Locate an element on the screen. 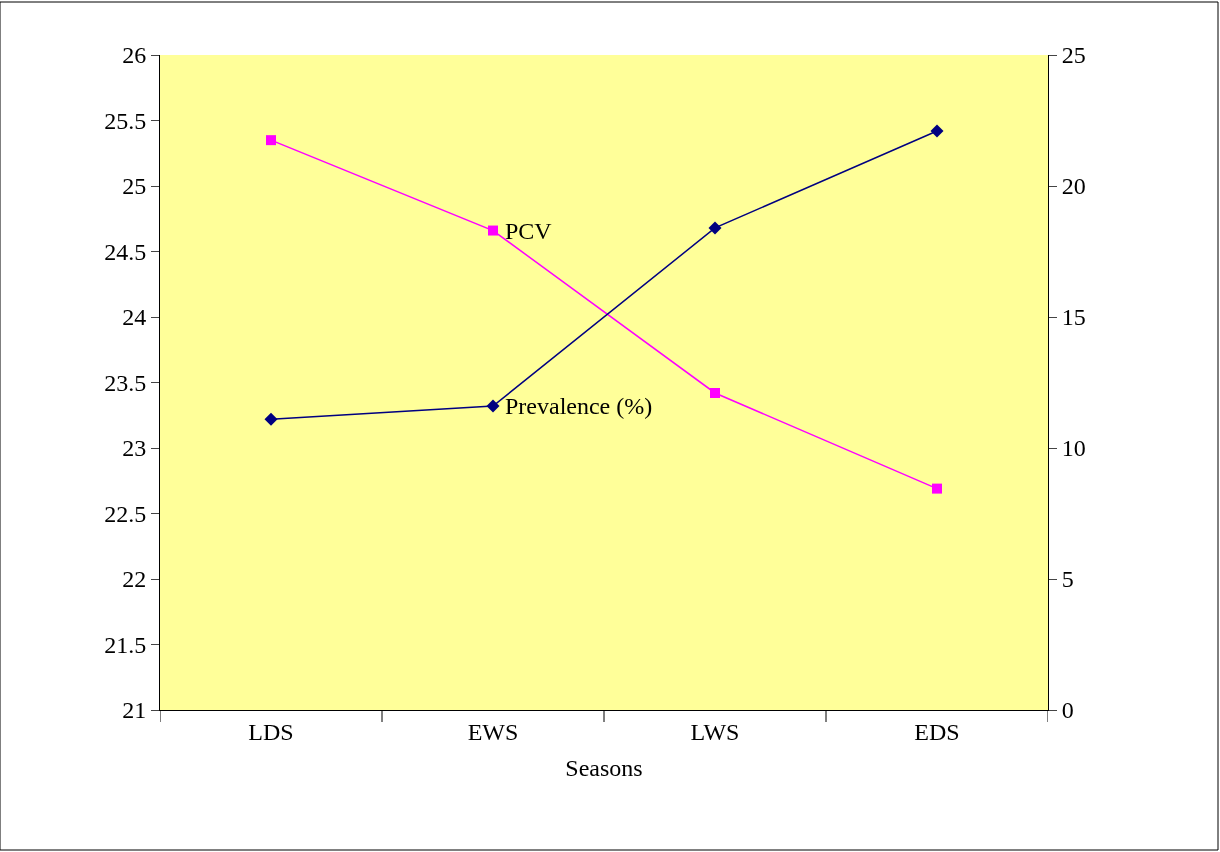  y-tick-label: 22.5 is located at coordinates (125, 513).